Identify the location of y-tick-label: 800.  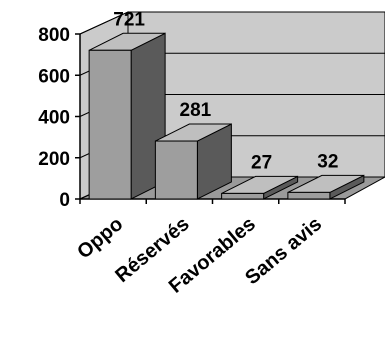
(54, 35).